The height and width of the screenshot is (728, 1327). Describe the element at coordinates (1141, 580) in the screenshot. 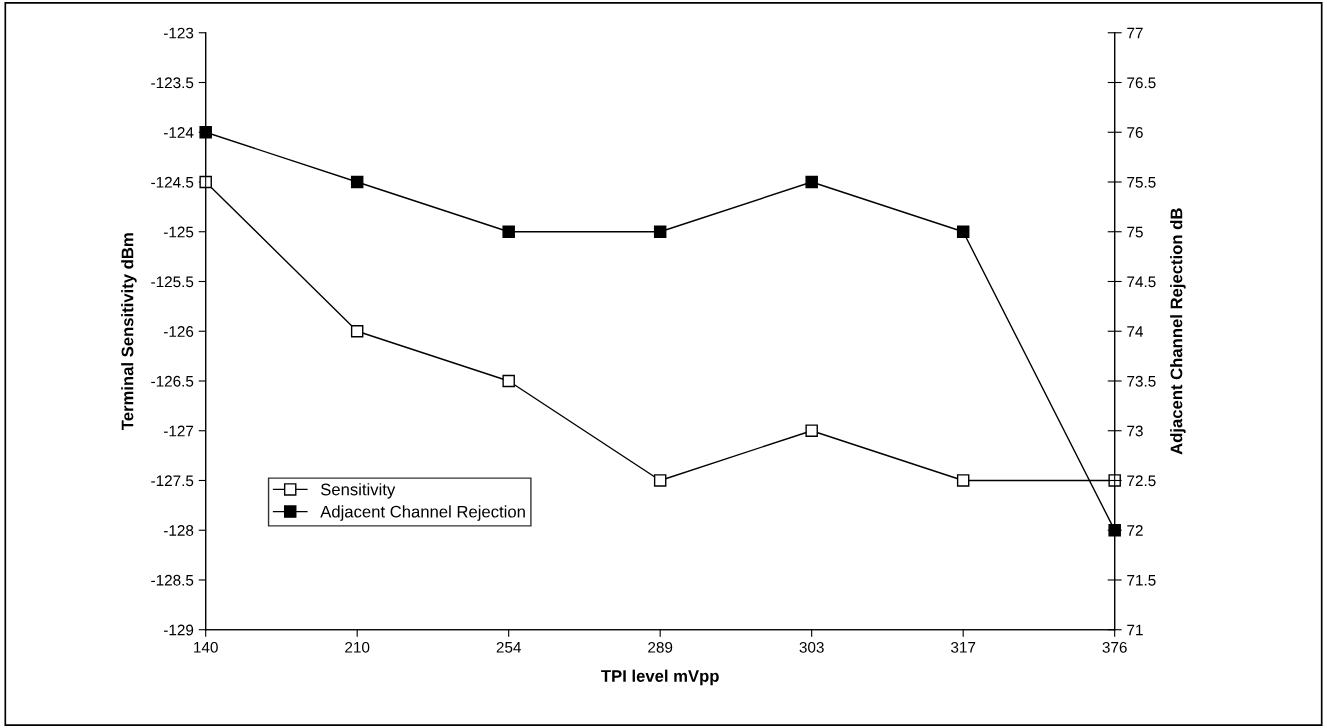

I see `y2-tick-label: 71.5` at that location.